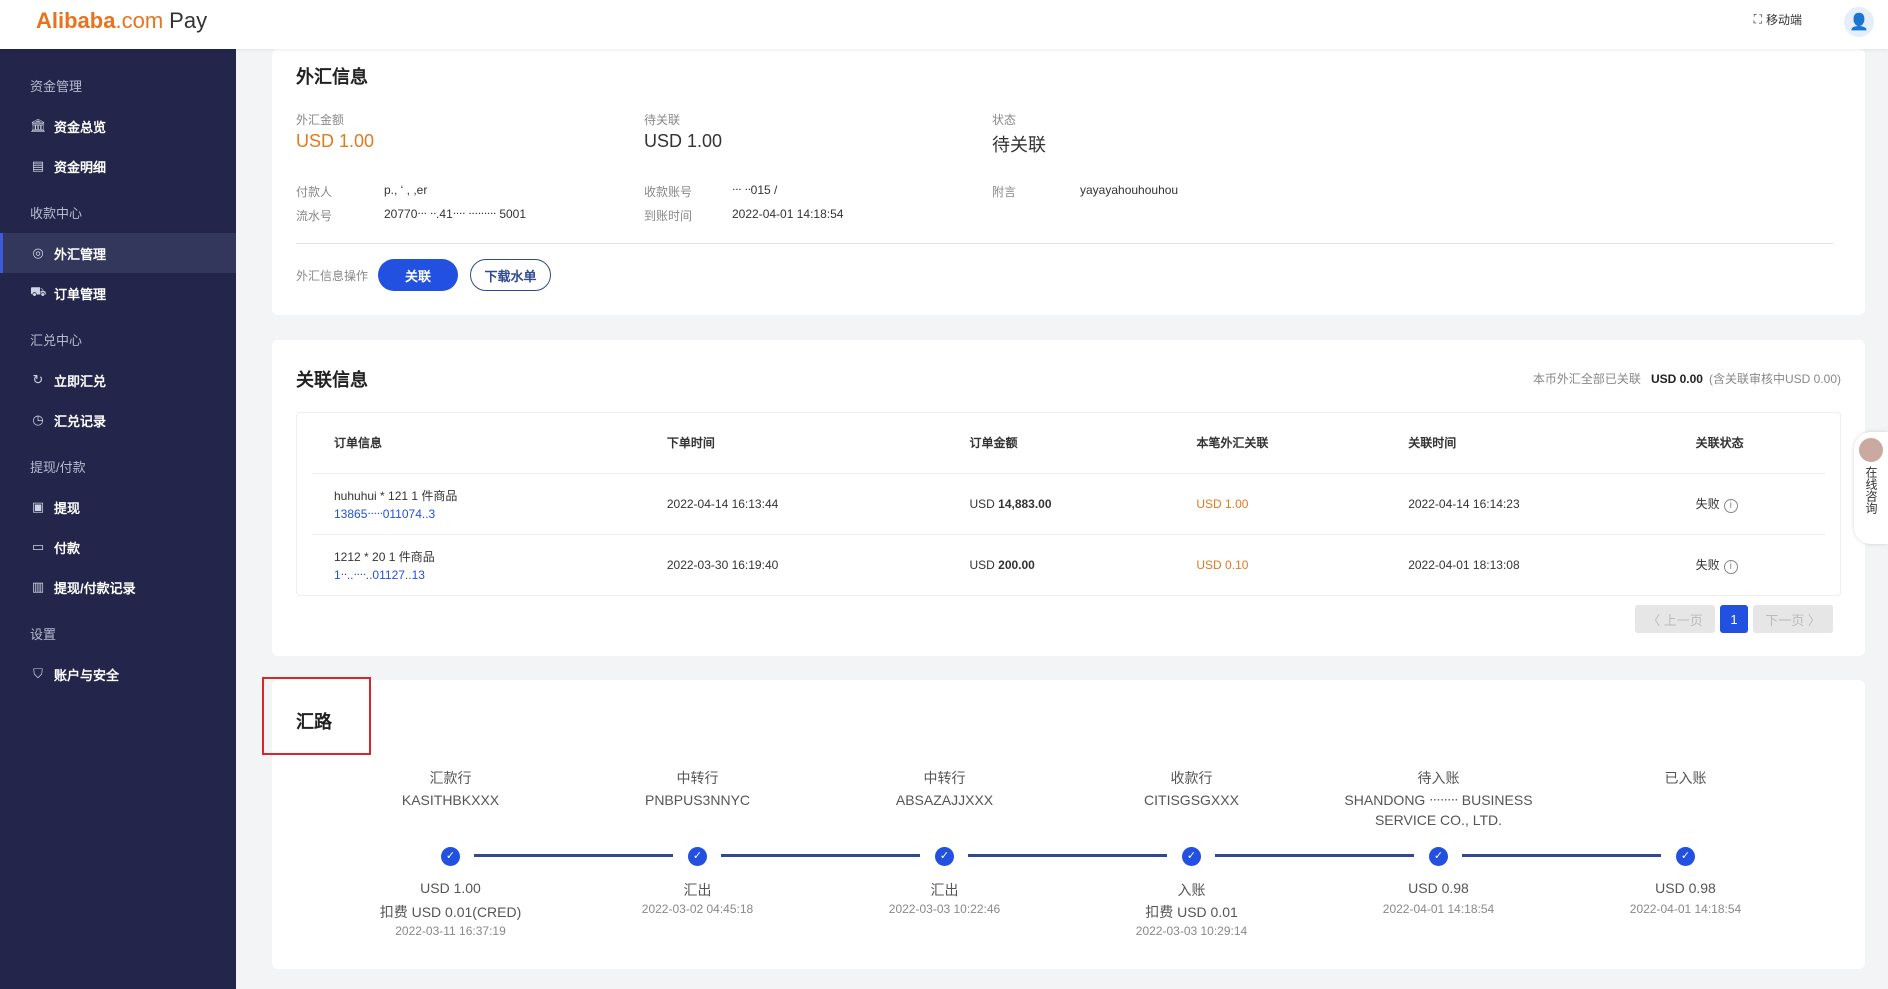 This screenshot has height=989, width=1888. Describe the element at coordinates (1871, 450) in the screenshot. I see `agent-avatar-icon` at that location.